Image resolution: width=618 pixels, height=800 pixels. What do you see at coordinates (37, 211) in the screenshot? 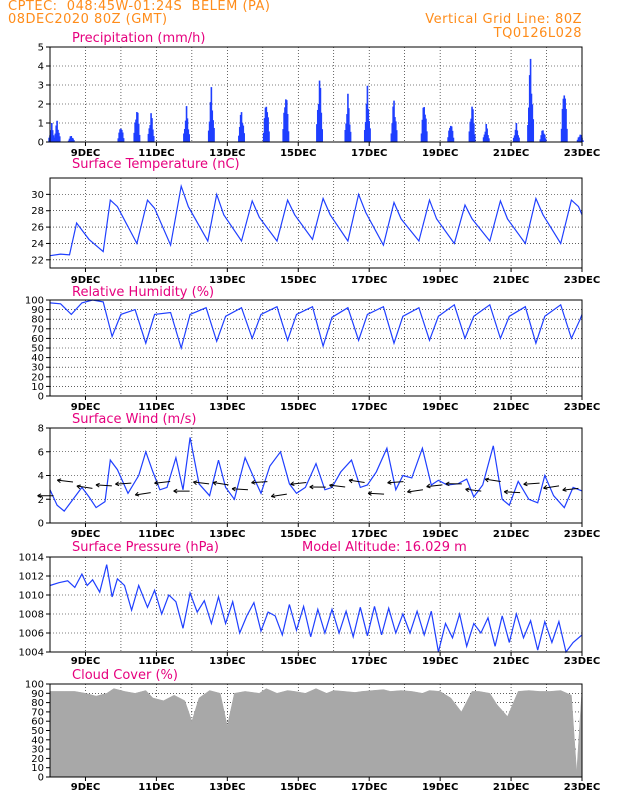
I see `y-tick-label: 28` at bounding box center [37, 211].